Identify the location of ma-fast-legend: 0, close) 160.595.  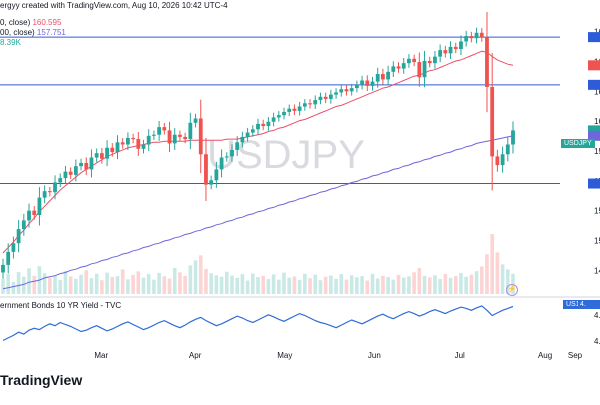
(30, 22).